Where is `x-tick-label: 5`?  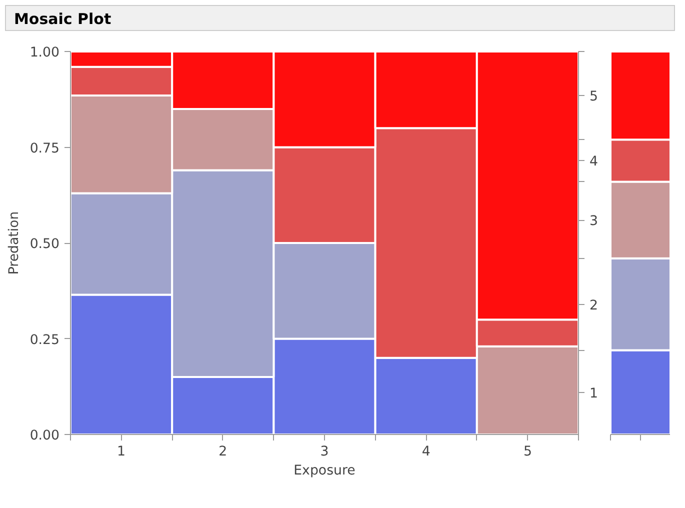
x-tick-label: 5 is located at coordinates (527, 452).